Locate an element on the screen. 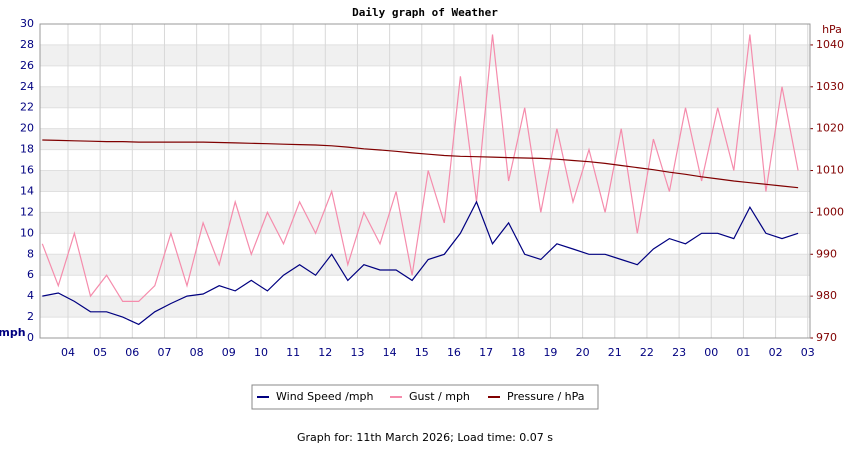 Image resolution: width=850 pixels, height=450 pixels. y-tick-label: 20 is located at coordinates (27, 128).